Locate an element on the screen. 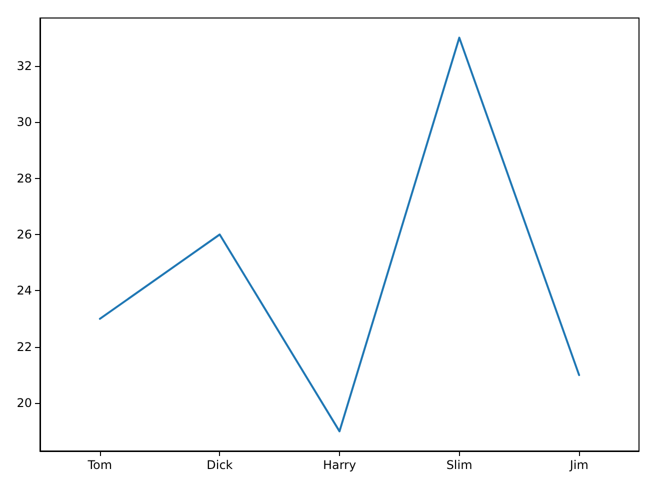 The width and height of the screenshot is (661, 490). y-tick-label: 32 is located at coordinates (24, 65).